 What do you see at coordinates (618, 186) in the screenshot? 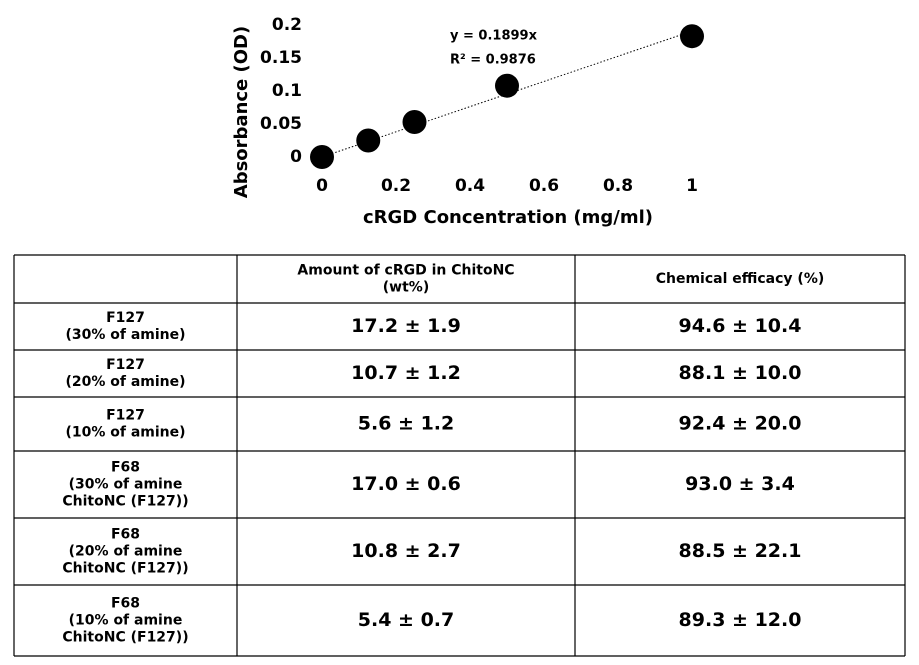
I see `x-tick-label: 0.8` at bounding box center [618, 186].